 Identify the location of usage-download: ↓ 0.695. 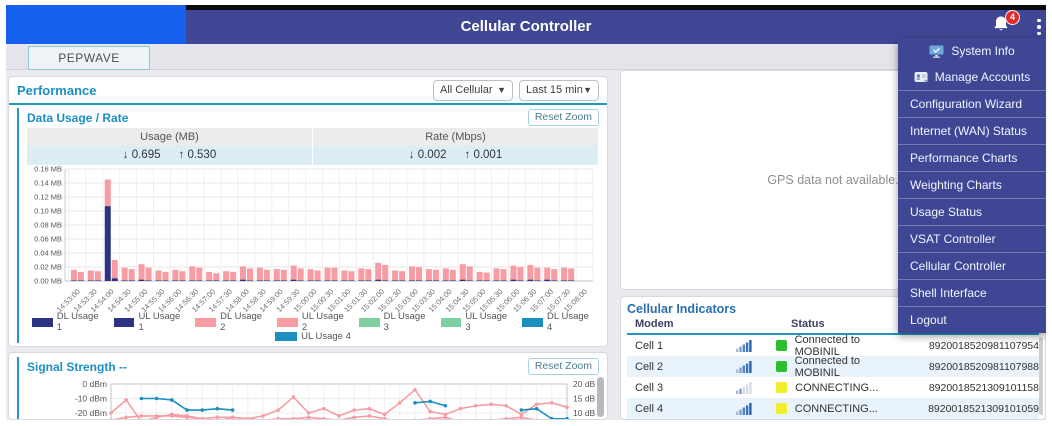
(141, 155).